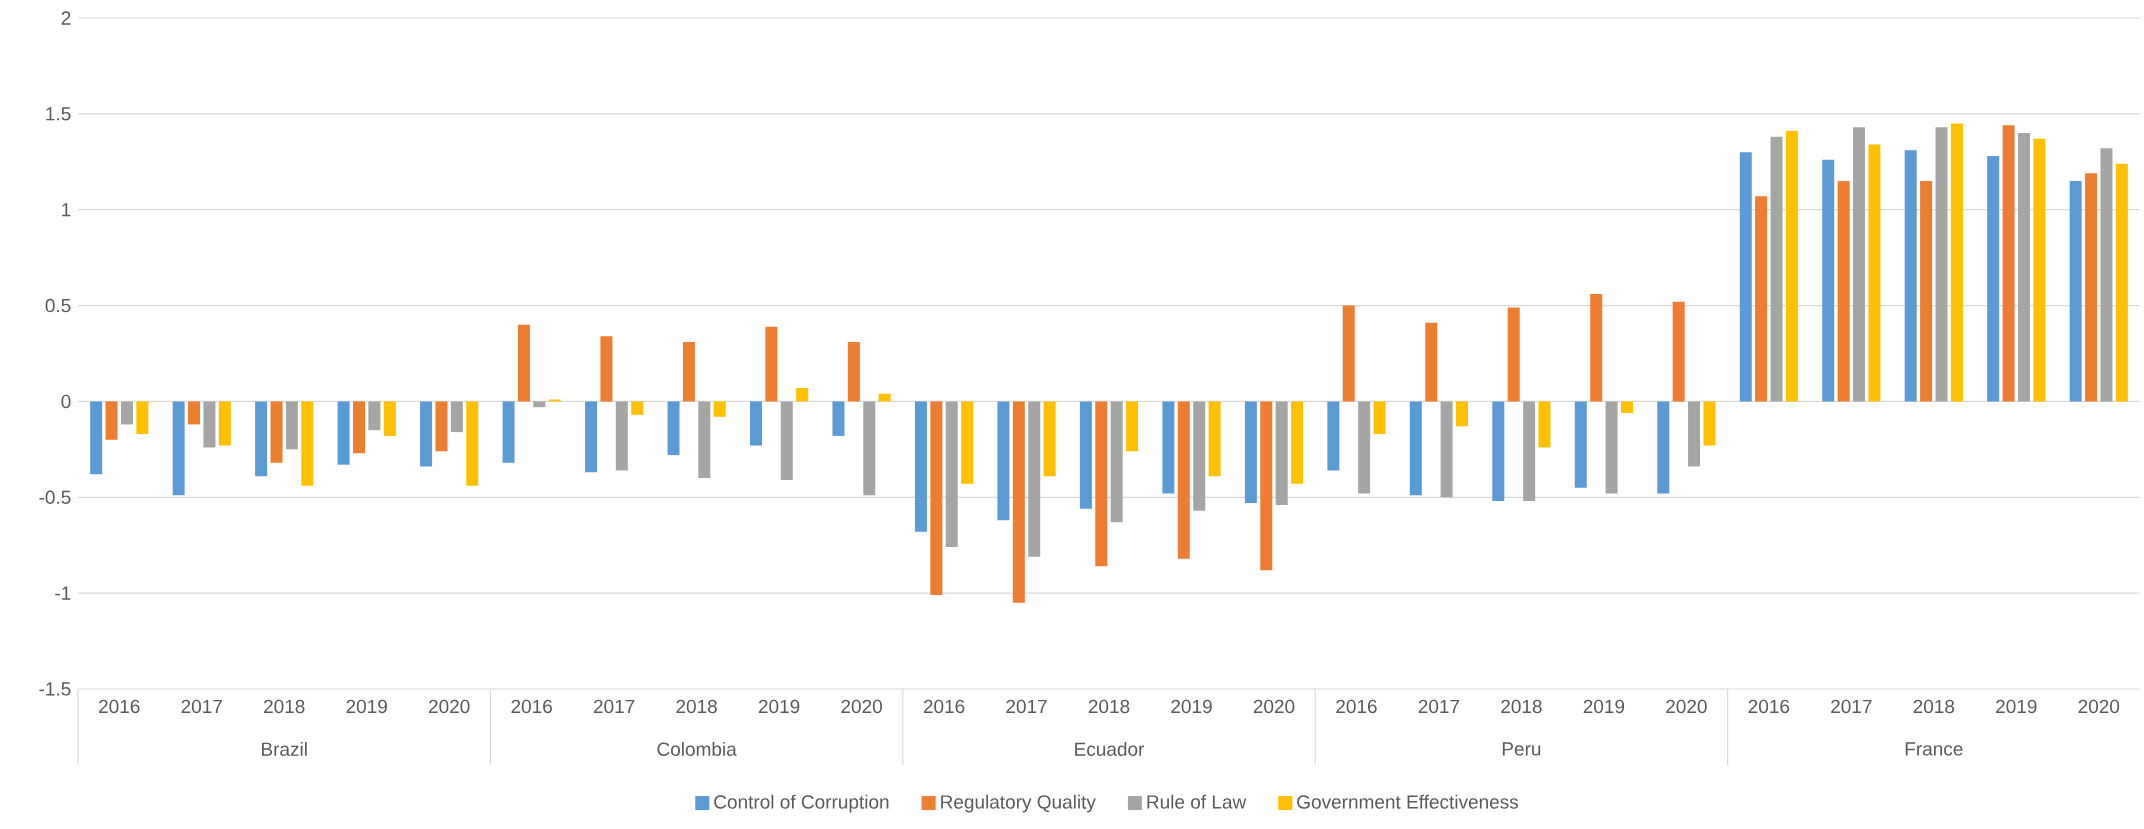 This screenshot has height=829, width=2144. I want to click on text: Brazil, so click(284, 749).